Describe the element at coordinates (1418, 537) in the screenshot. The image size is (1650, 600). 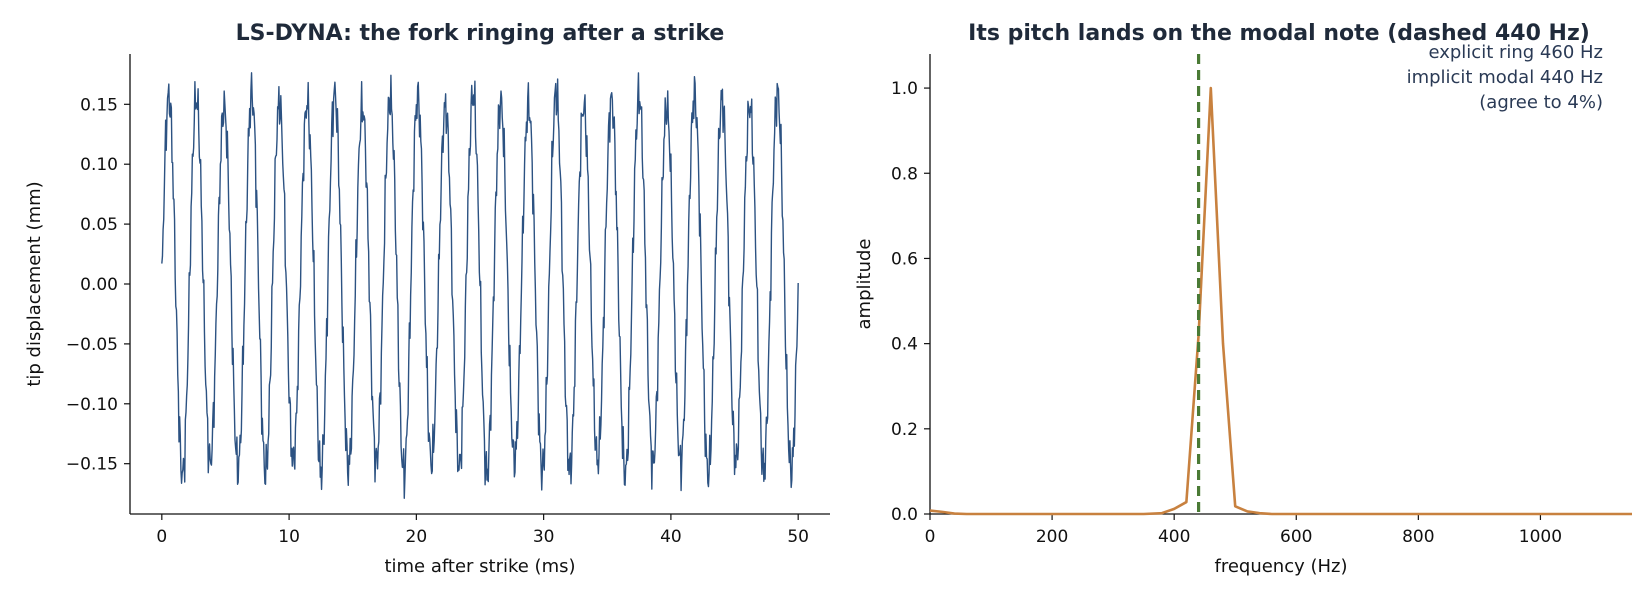
I see `right-x-tick-label: 800` at that location.